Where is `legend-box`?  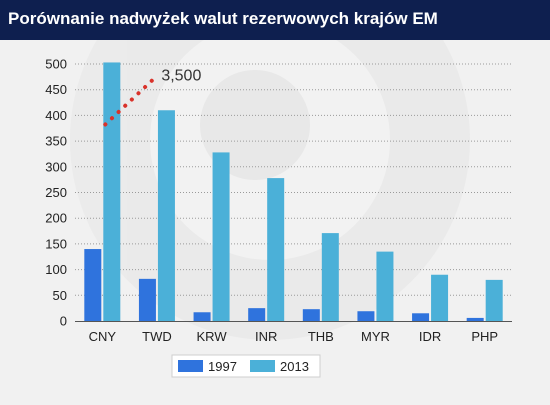
legend-box is located at coordinates (246, 366).